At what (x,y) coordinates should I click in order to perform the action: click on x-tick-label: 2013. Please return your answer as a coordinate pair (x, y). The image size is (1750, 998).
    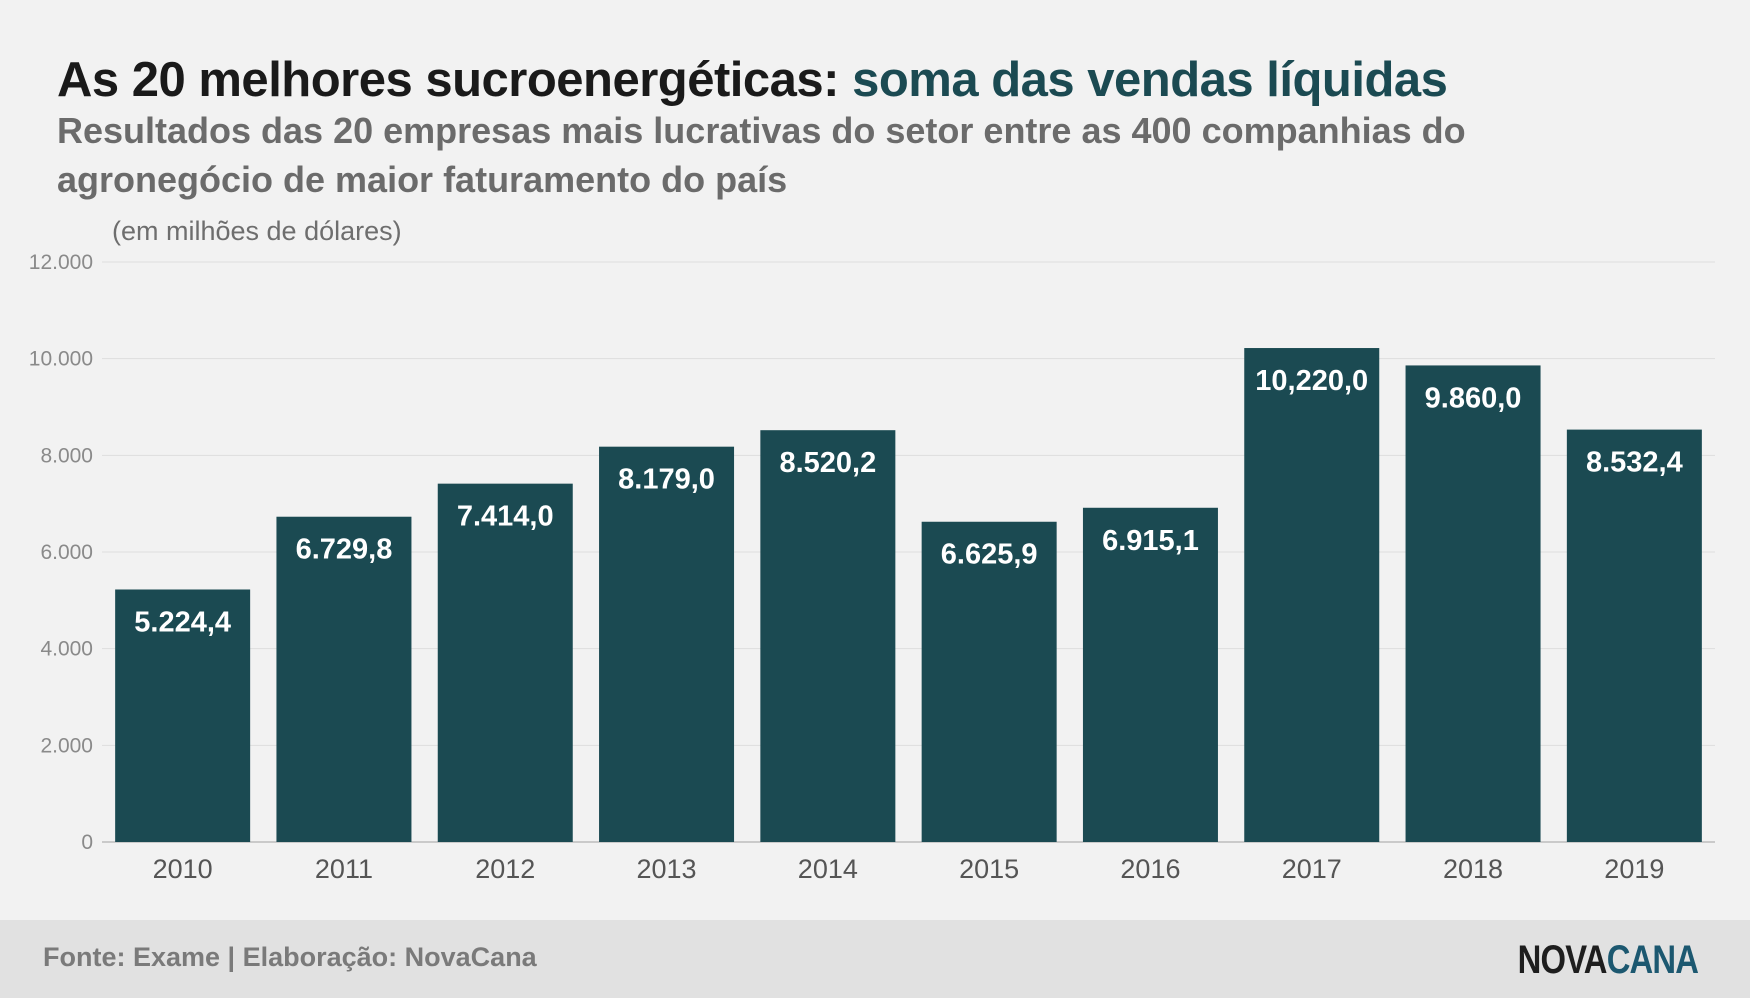
    Looking at the image, I should click on (667, 869).